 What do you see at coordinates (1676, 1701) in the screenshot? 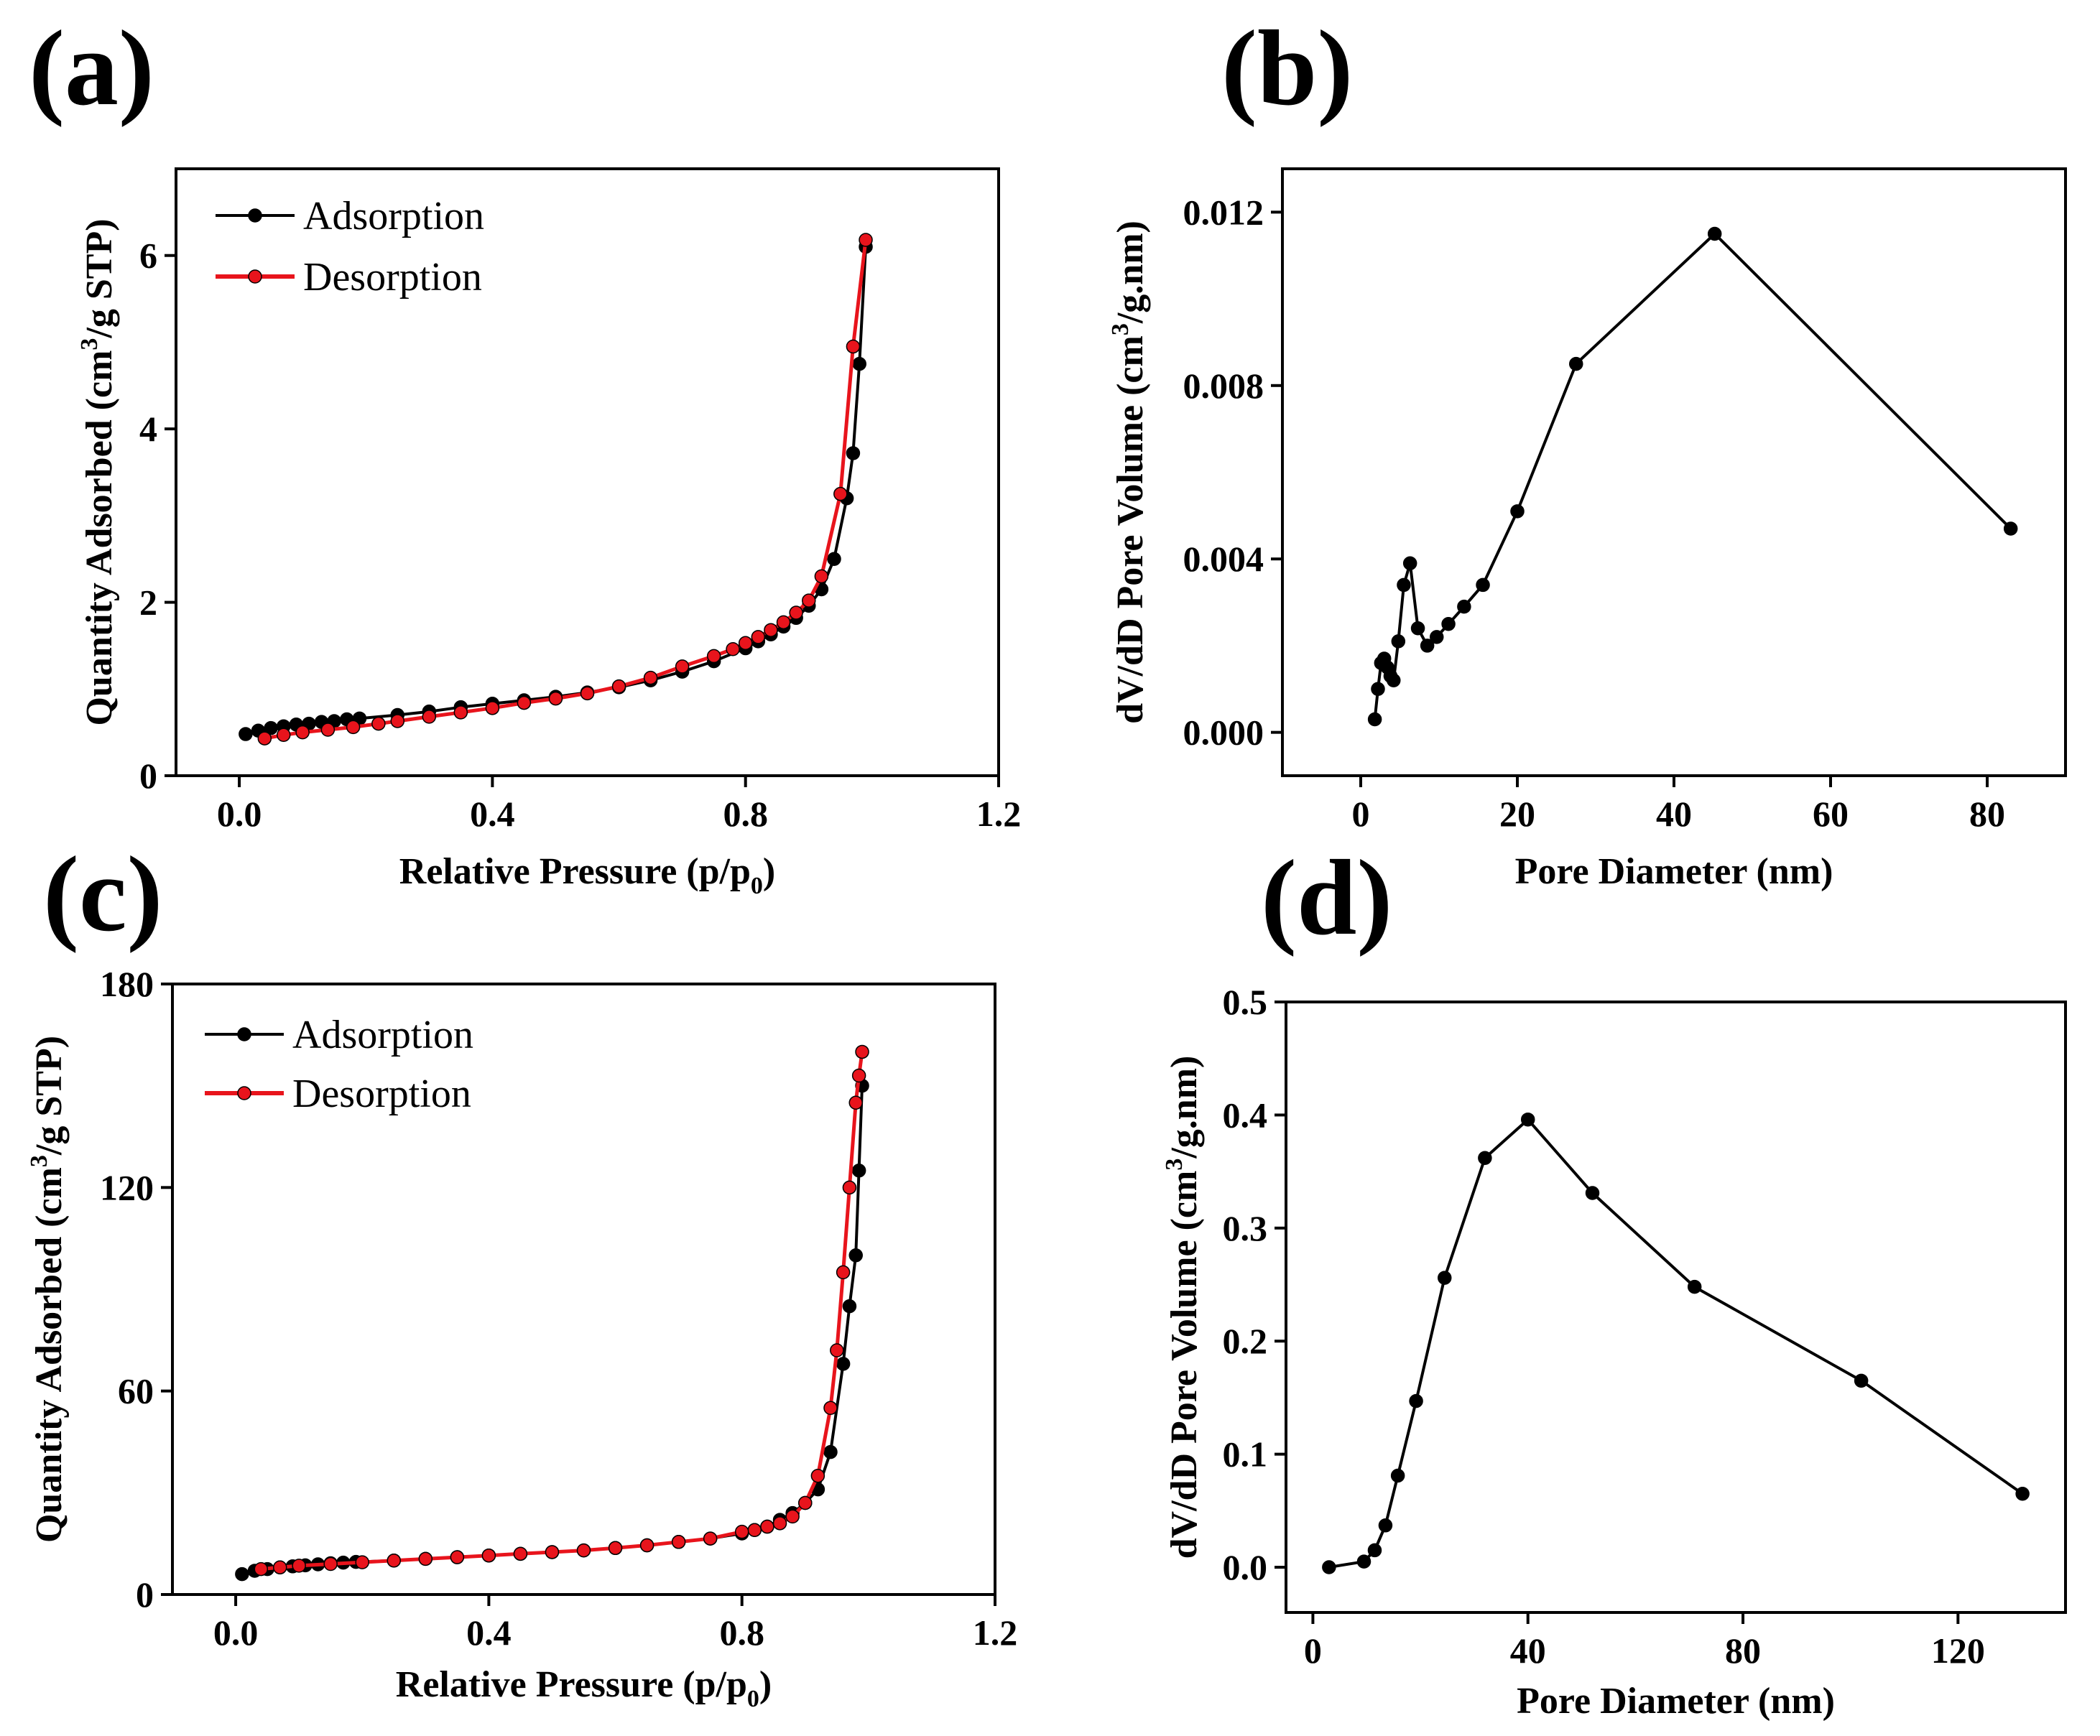
I see `x-axis-title-main: Pore Diameter (nm)` at bounding box center [1676, 1701].